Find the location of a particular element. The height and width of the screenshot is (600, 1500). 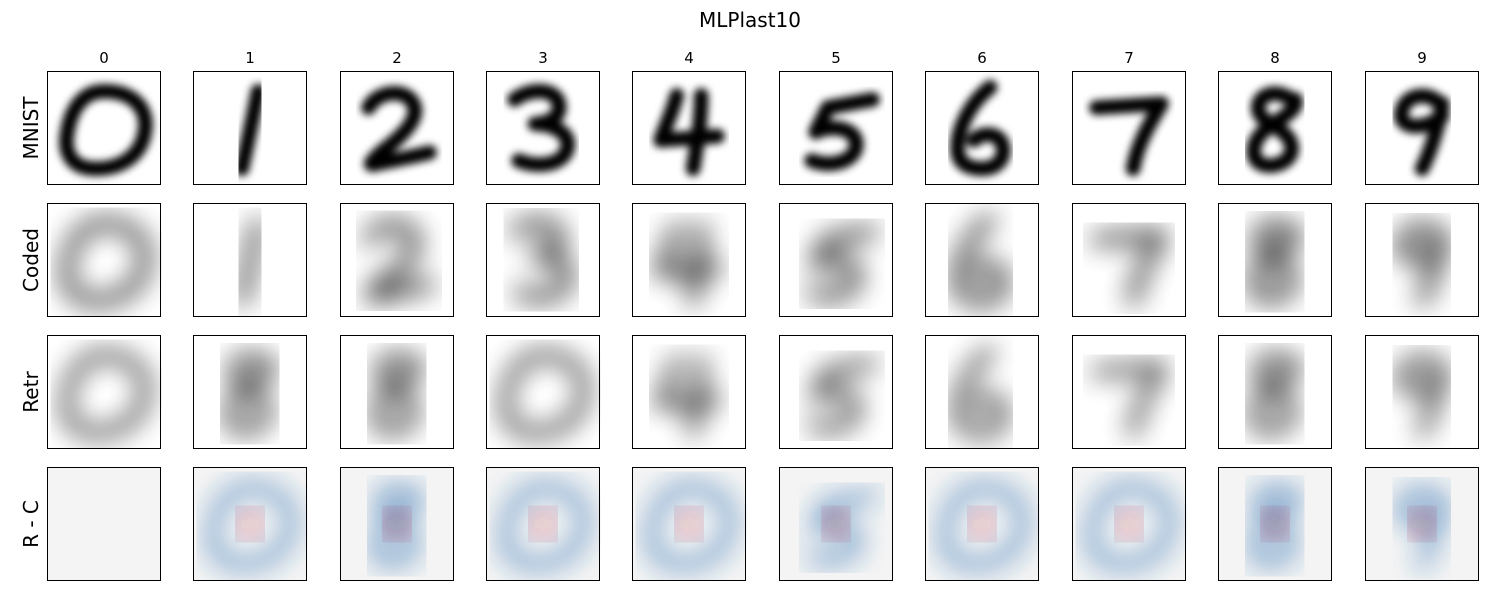

panel-r0-c7 is located at coordinates (1129, 128).